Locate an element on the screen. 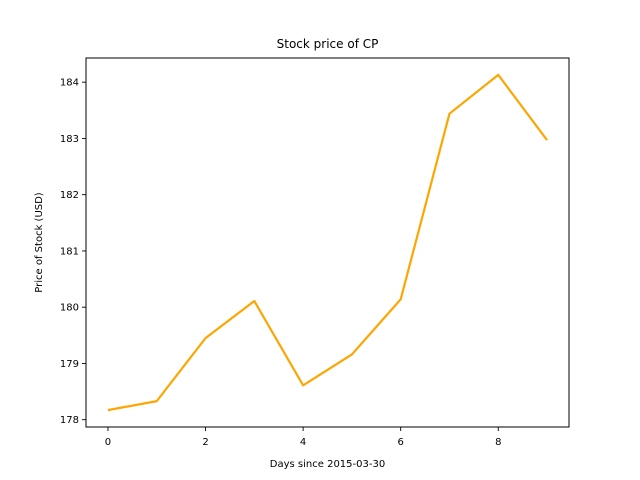 This screenshot has width=640, height=480. y-tick-label: 183 is located at coordinates (69, 139).